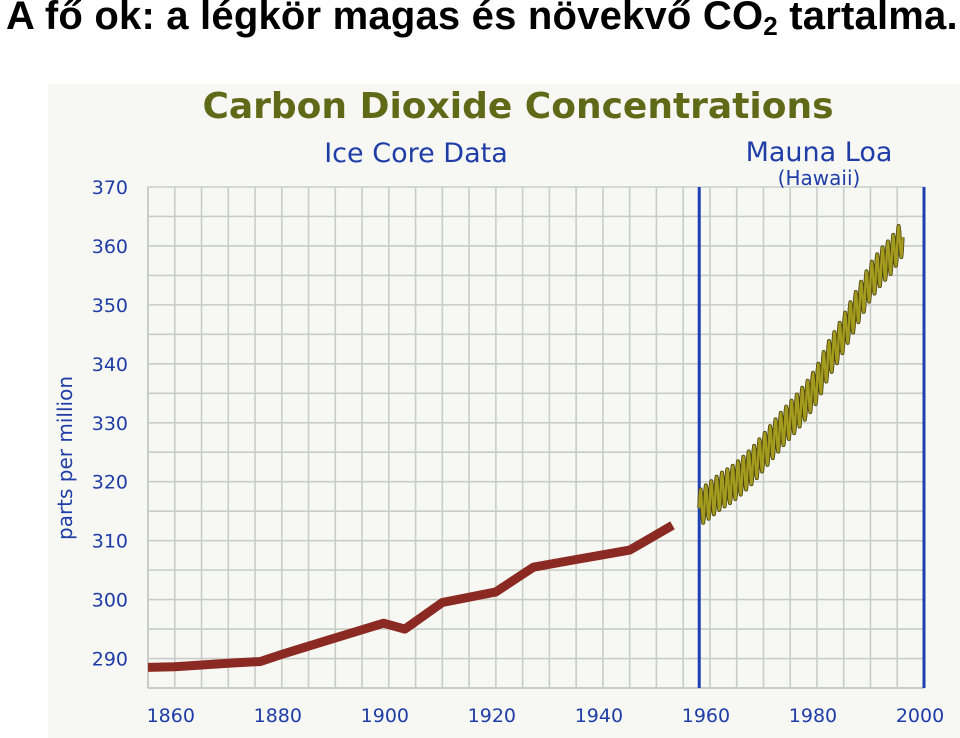 Image resolution: width=960 pixels, height=738 pixels. Describe the element at coordinates (920, 716) in the screenshot. I see `x-tick-label: 2000` at that location.